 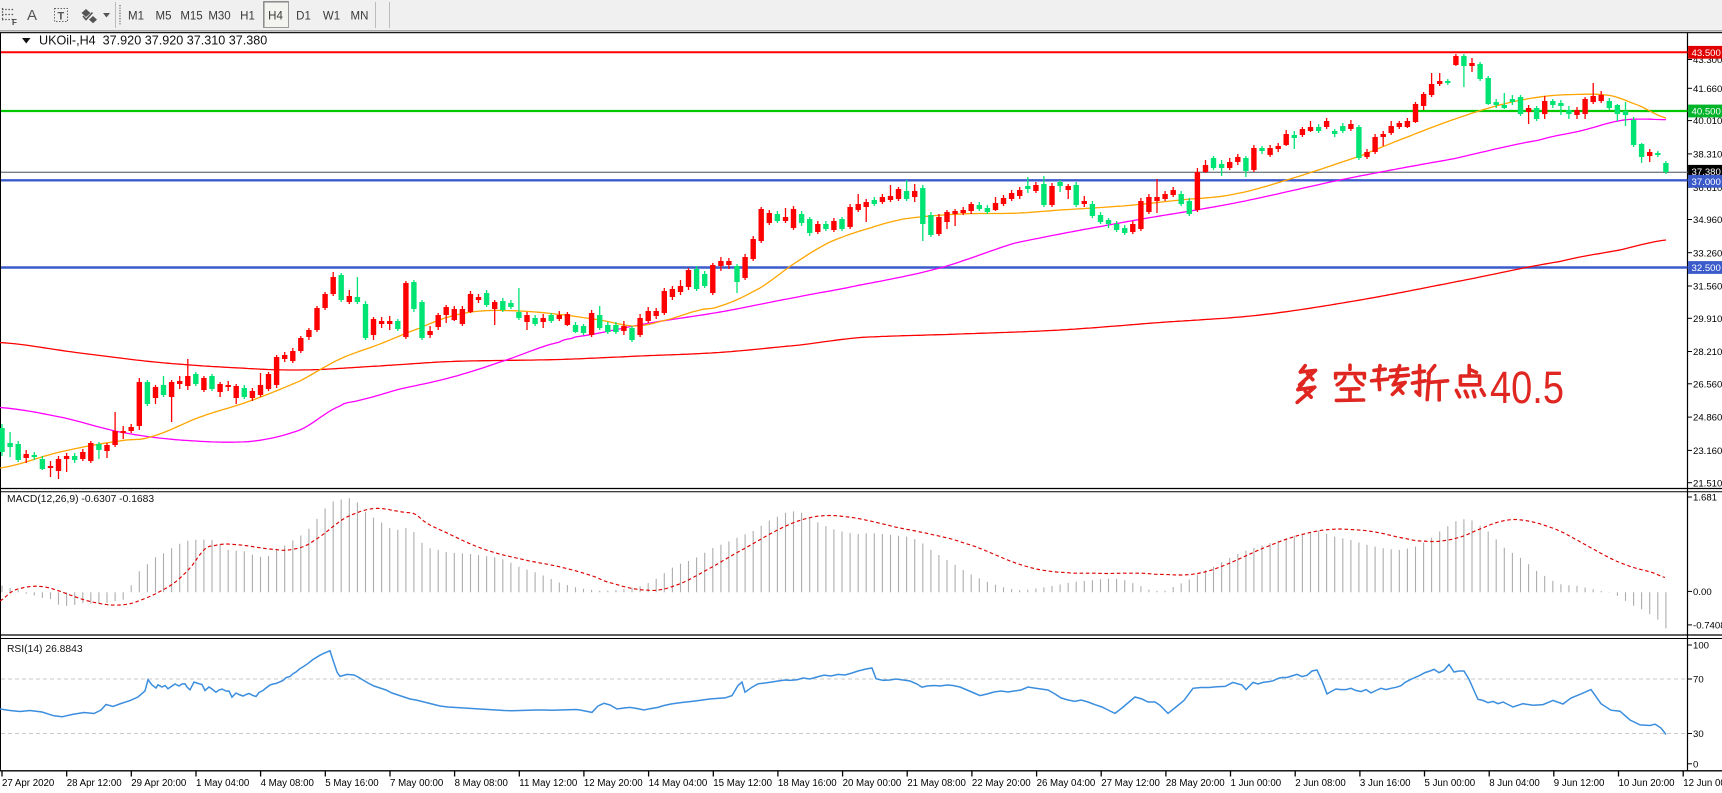 What do you see at coordinates (191, 17) in the screenshot?
I see `svg-text: M15` at bounding box center [191, 17].